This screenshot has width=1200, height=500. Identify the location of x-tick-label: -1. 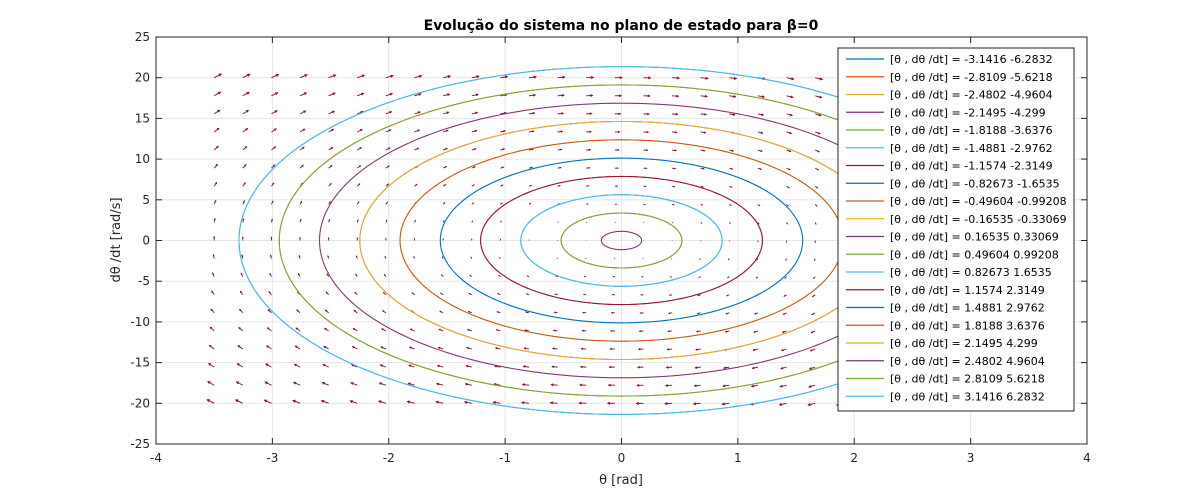
(505, 458).